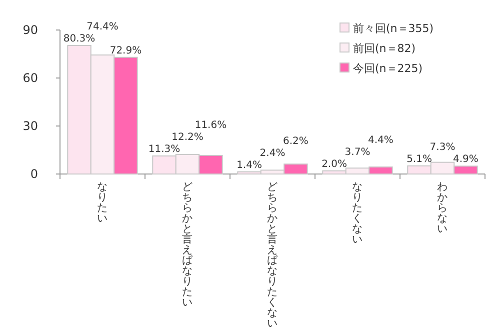 The height and width of the screenshot is (334, 500). What do you see at coordinates (30, 126) in the screenshot?
I see `y-tick-label: 30` at bounding box center [30, 126].